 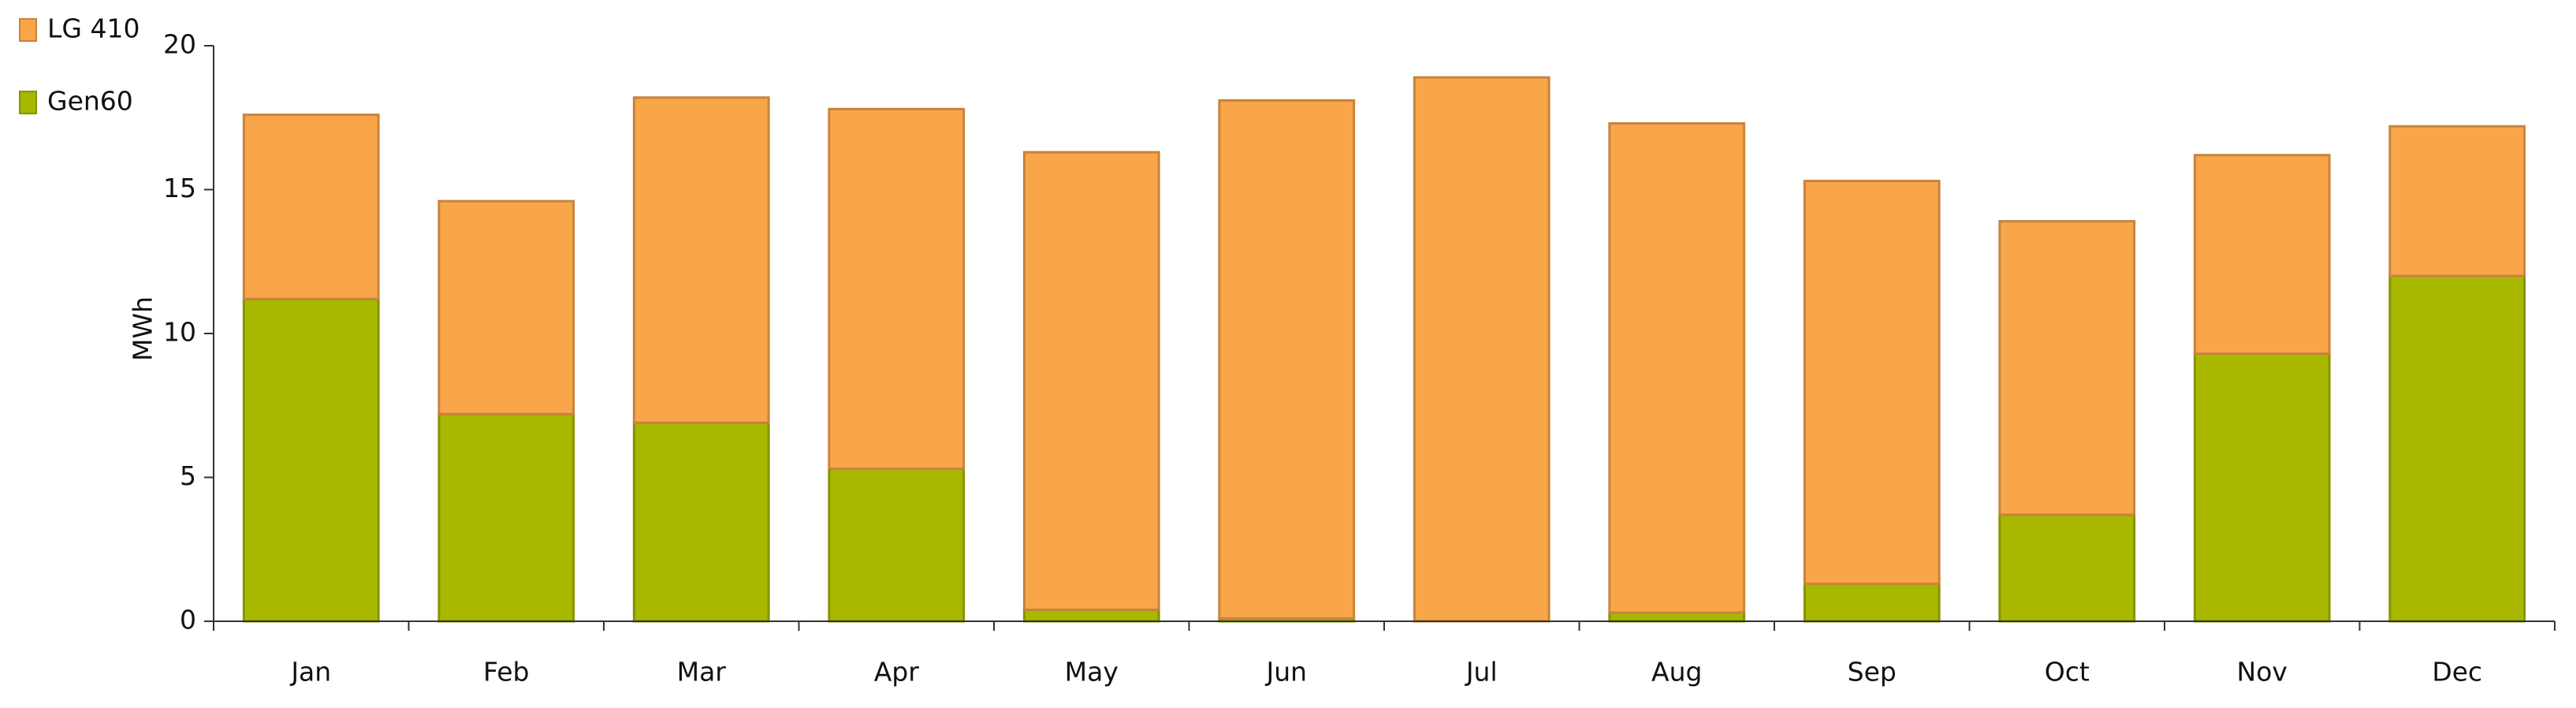 What do you see at coordinates (1092, 672) in the screenshot?
I see `x-tick-label: May` at bounding box center [1092, 672].